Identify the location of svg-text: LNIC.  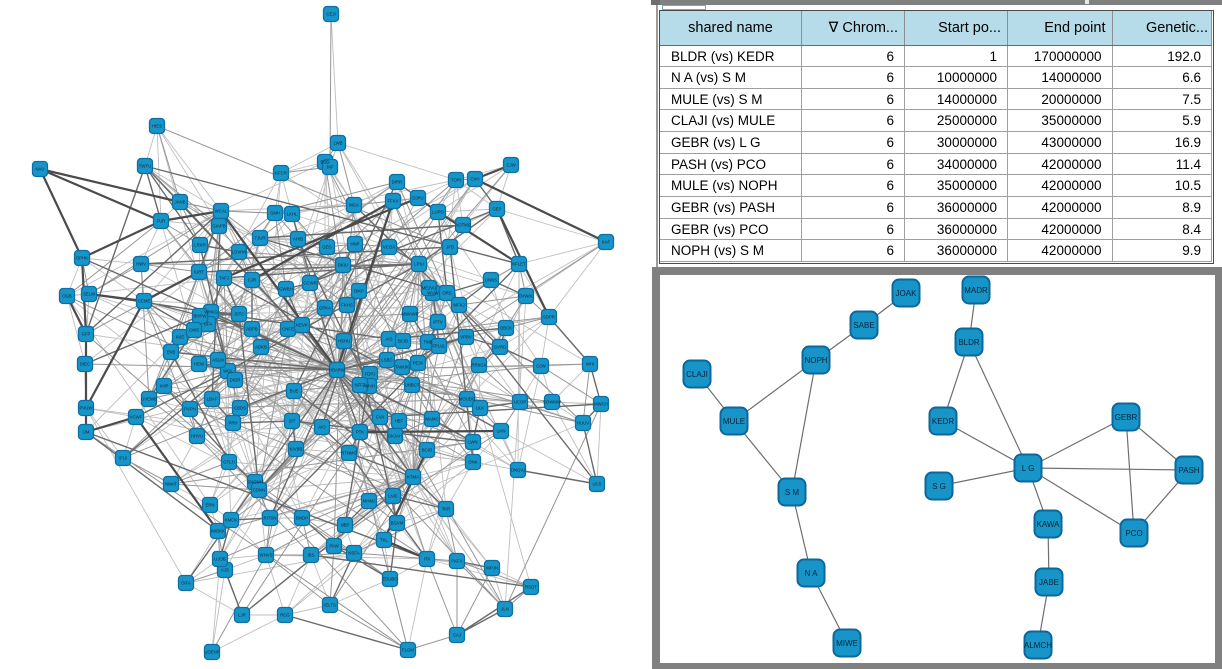
(393, 496).